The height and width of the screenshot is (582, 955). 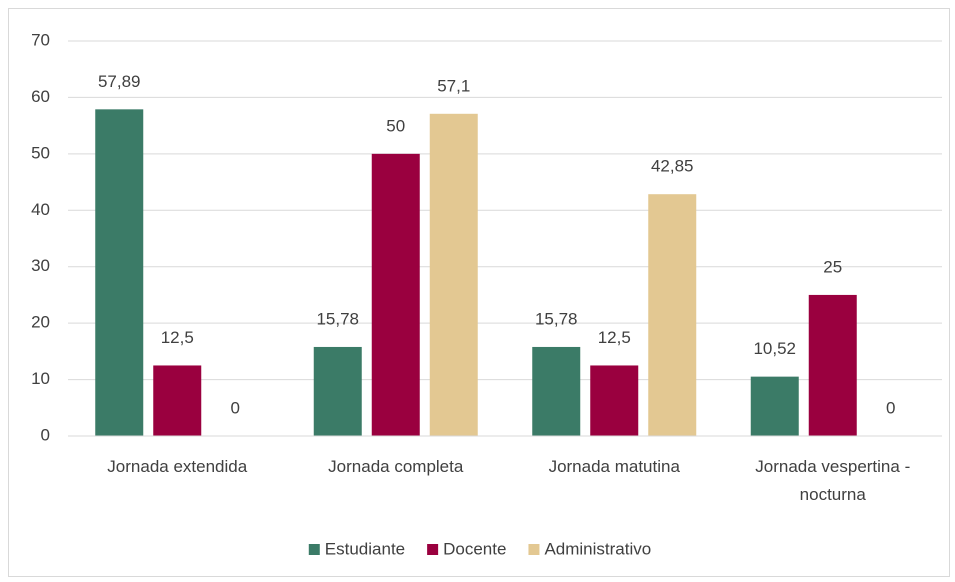 What do you see at coordinates (40, 96) in the screenshot?
I see `y-tick-label: 60` at bounding box center [40, 96].